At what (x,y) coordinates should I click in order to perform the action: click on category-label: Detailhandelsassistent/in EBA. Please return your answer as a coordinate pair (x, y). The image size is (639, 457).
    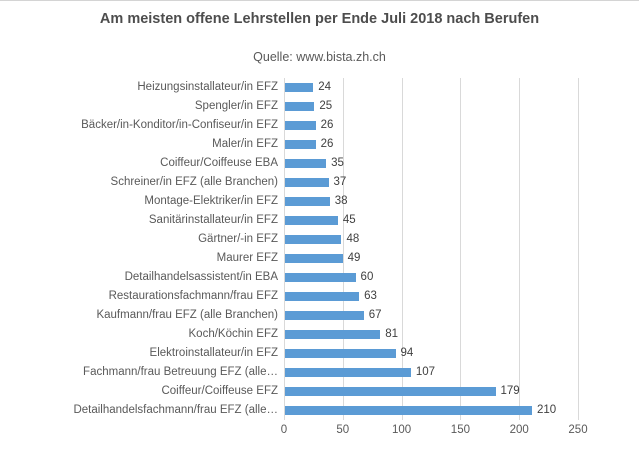
    Looking at the image, I should click on (201, 277).